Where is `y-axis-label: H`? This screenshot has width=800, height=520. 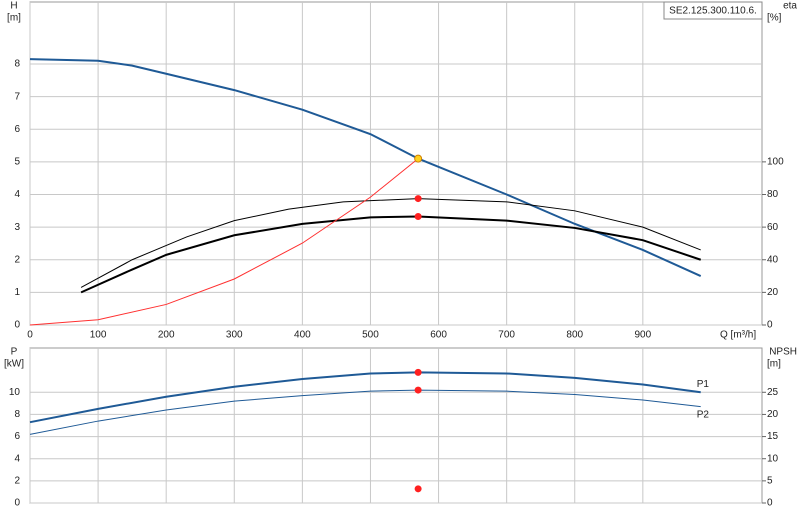
y-axis-label: H is located at coordinates (13, 6).